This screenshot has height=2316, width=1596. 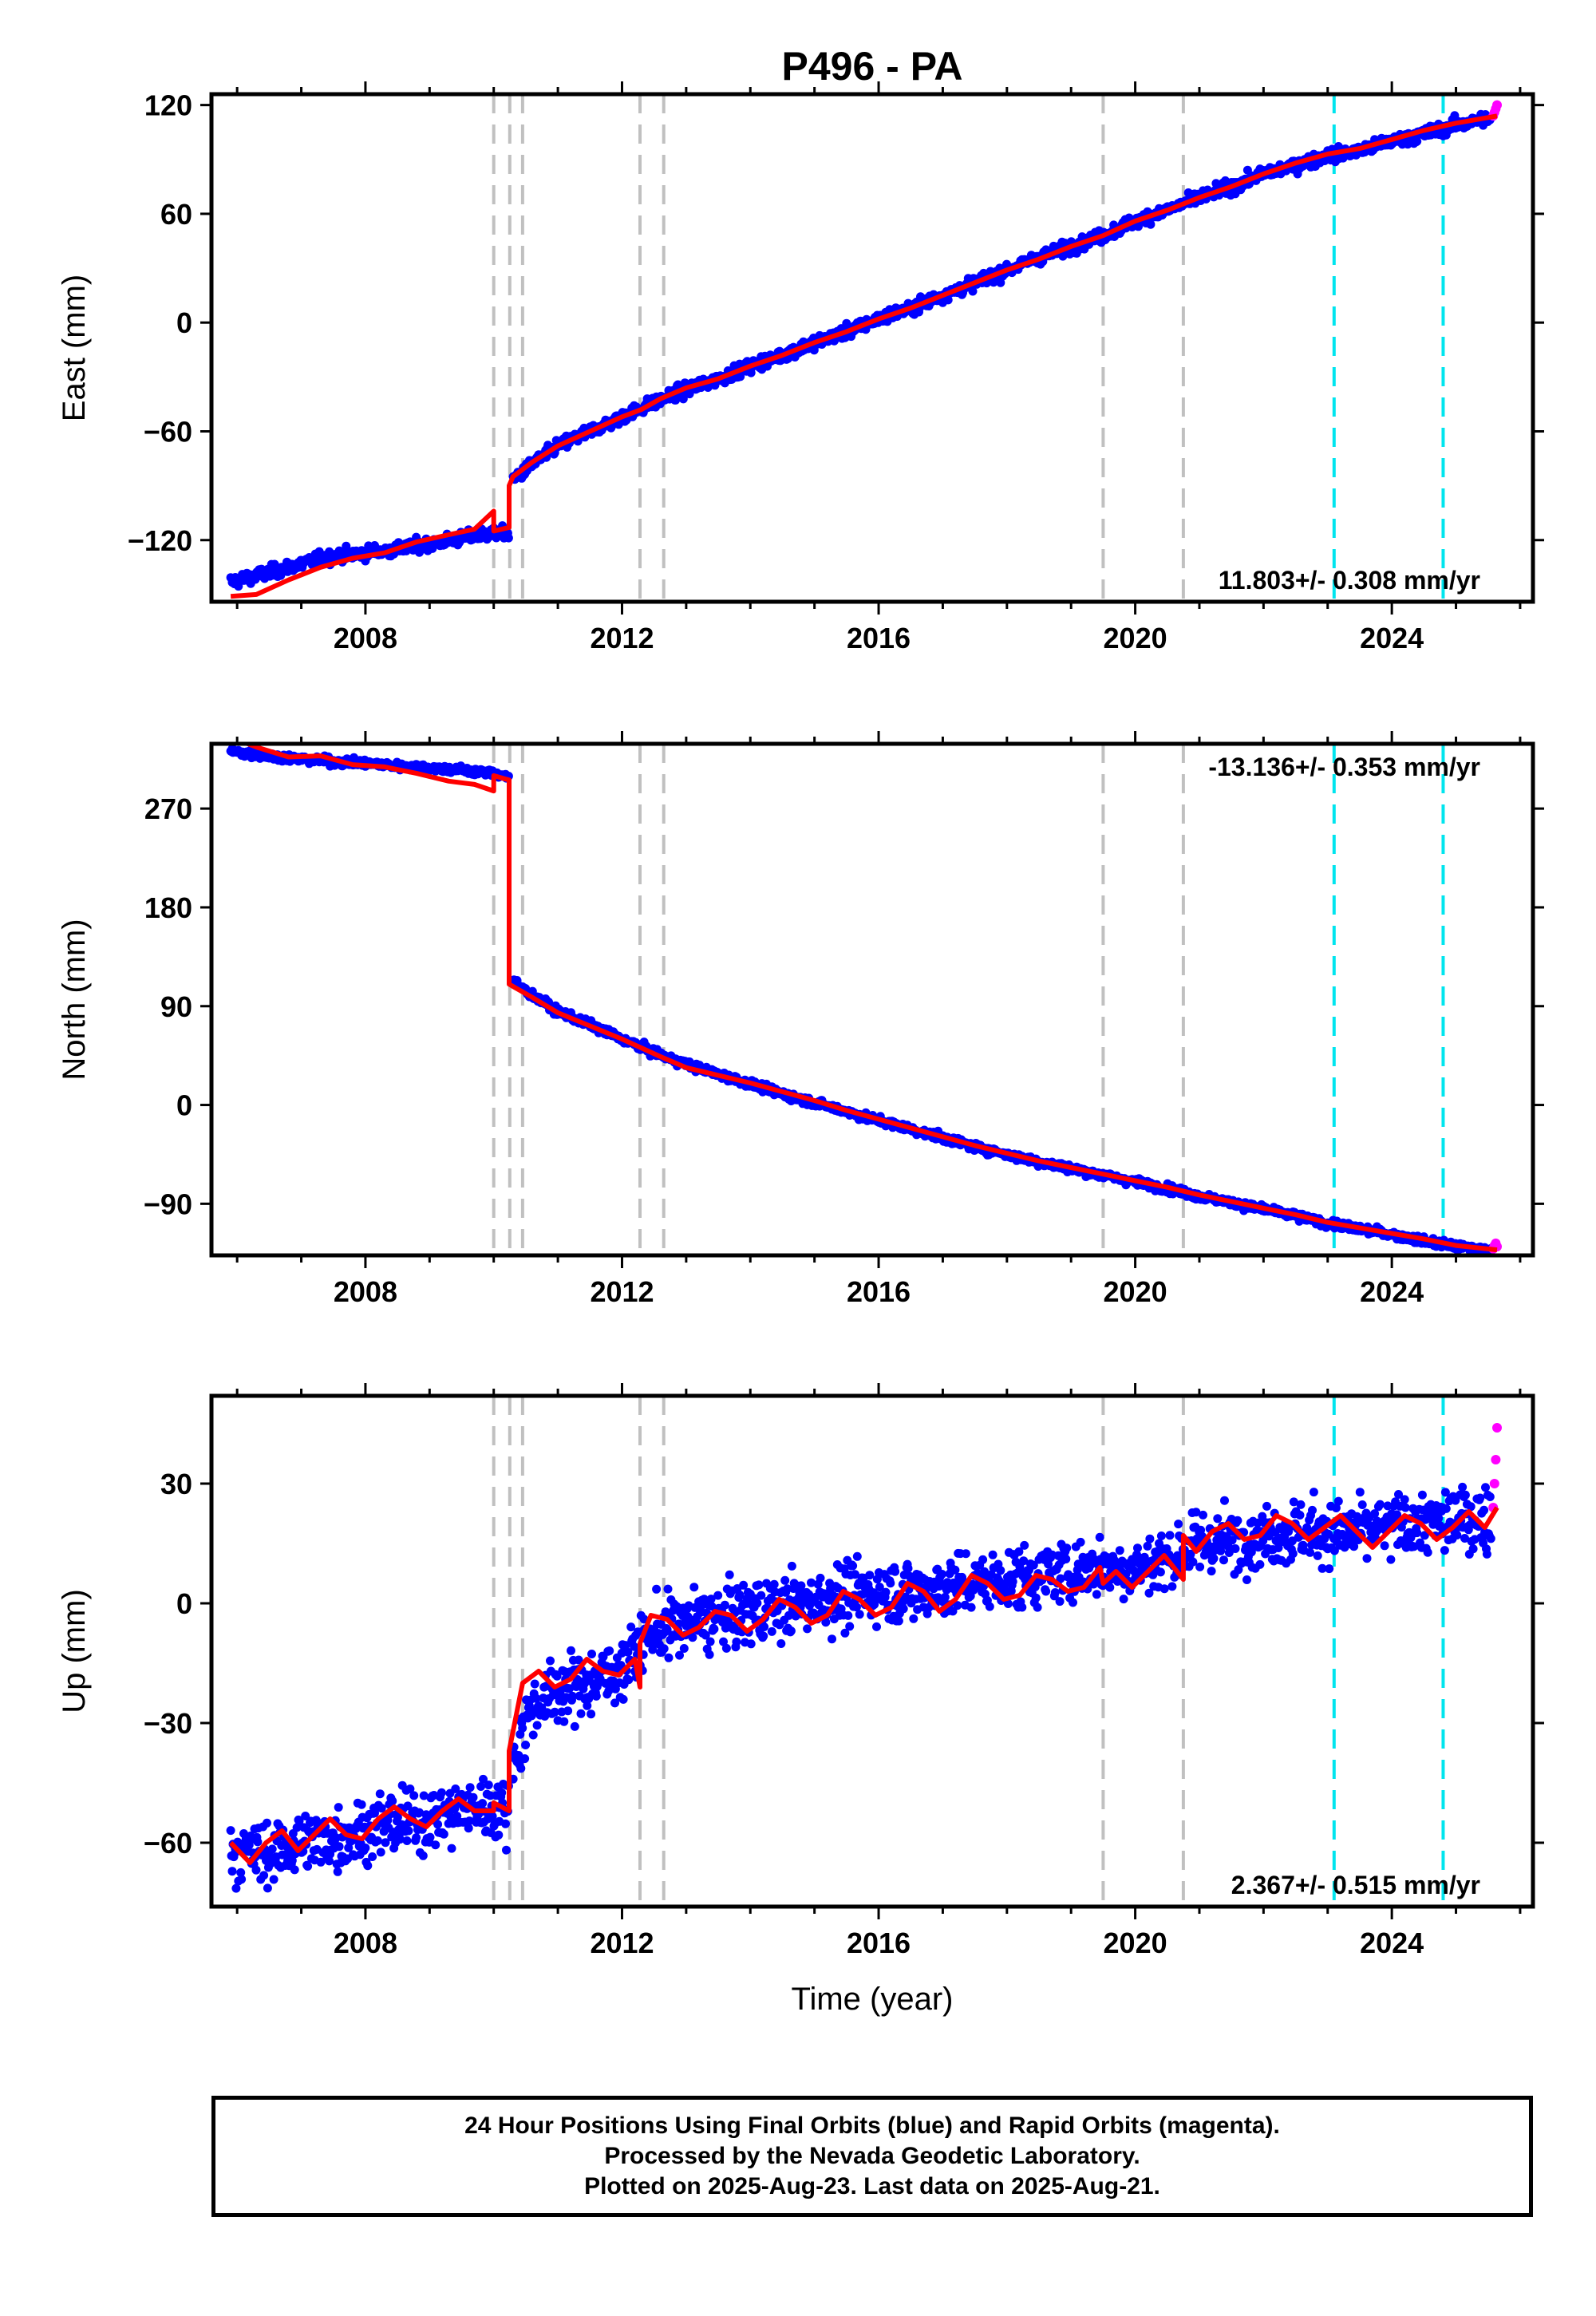 What do you see at coordinates (873, 66) in the screenshot?
I see `chart-title: P496 - PA` at bounding box center [873, 66].